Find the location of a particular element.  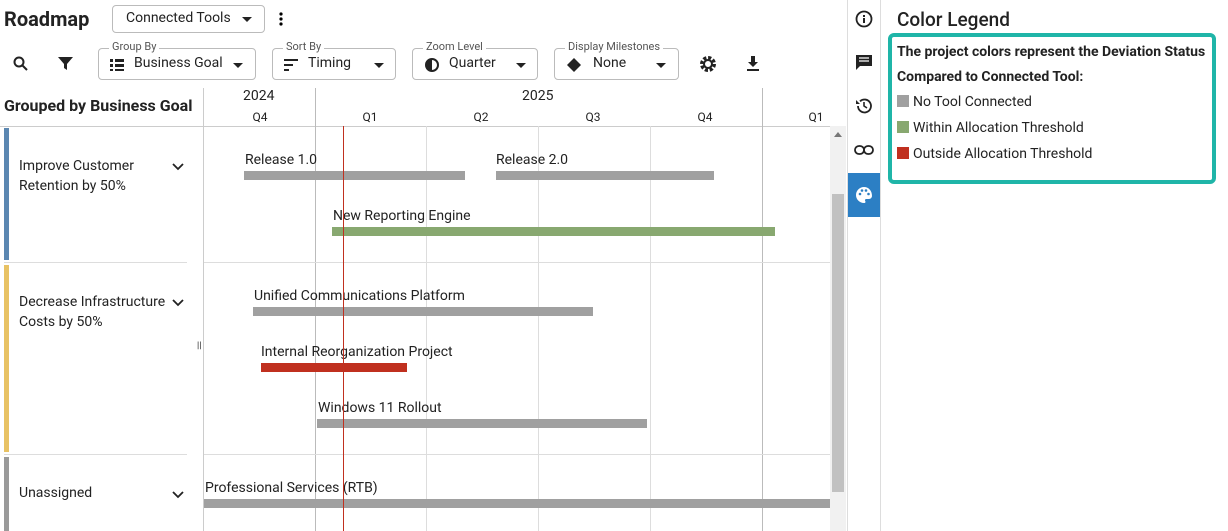

download-button is located at coordinates (753, 64).